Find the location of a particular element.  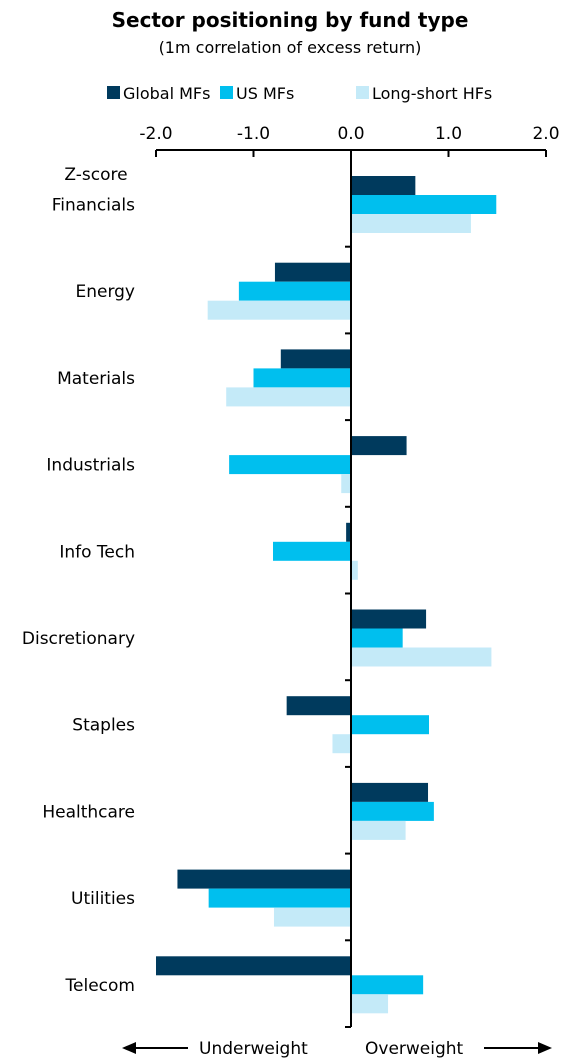

category-label: Financials is located at coordinates (93, 206).